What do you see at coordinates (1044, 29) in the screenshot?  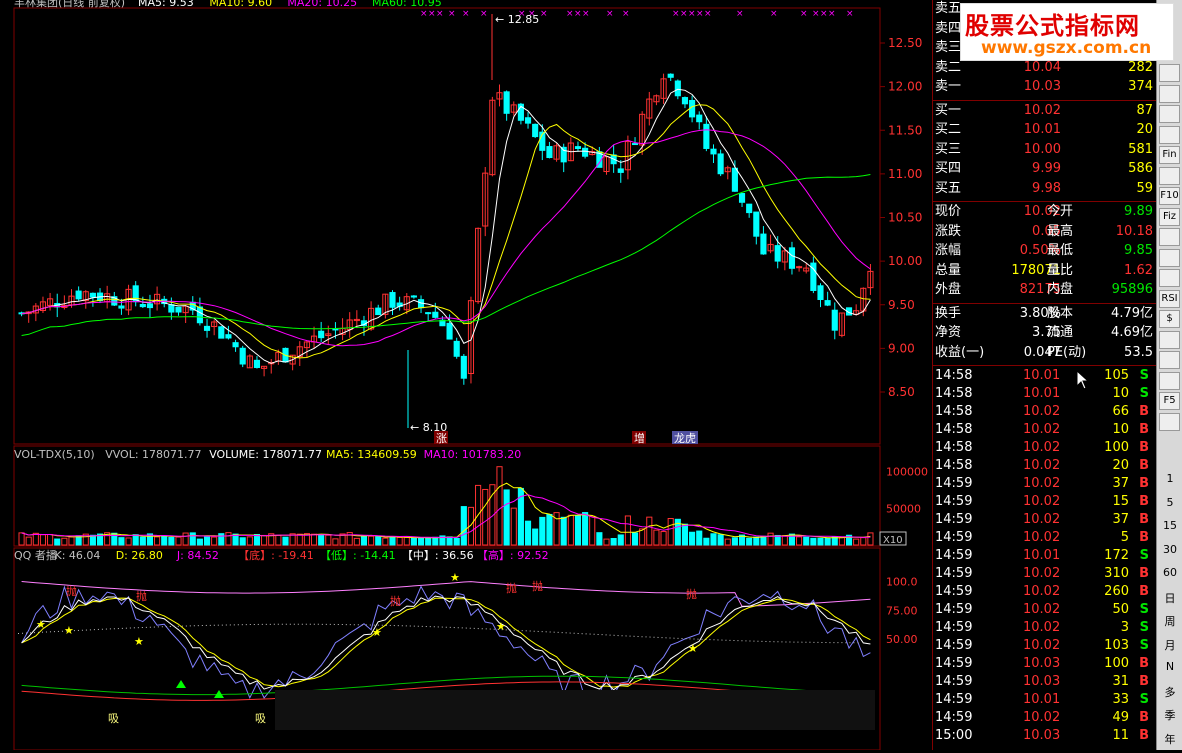 I see `order-book-row: 卖四` at bounding box center [1044, 29].